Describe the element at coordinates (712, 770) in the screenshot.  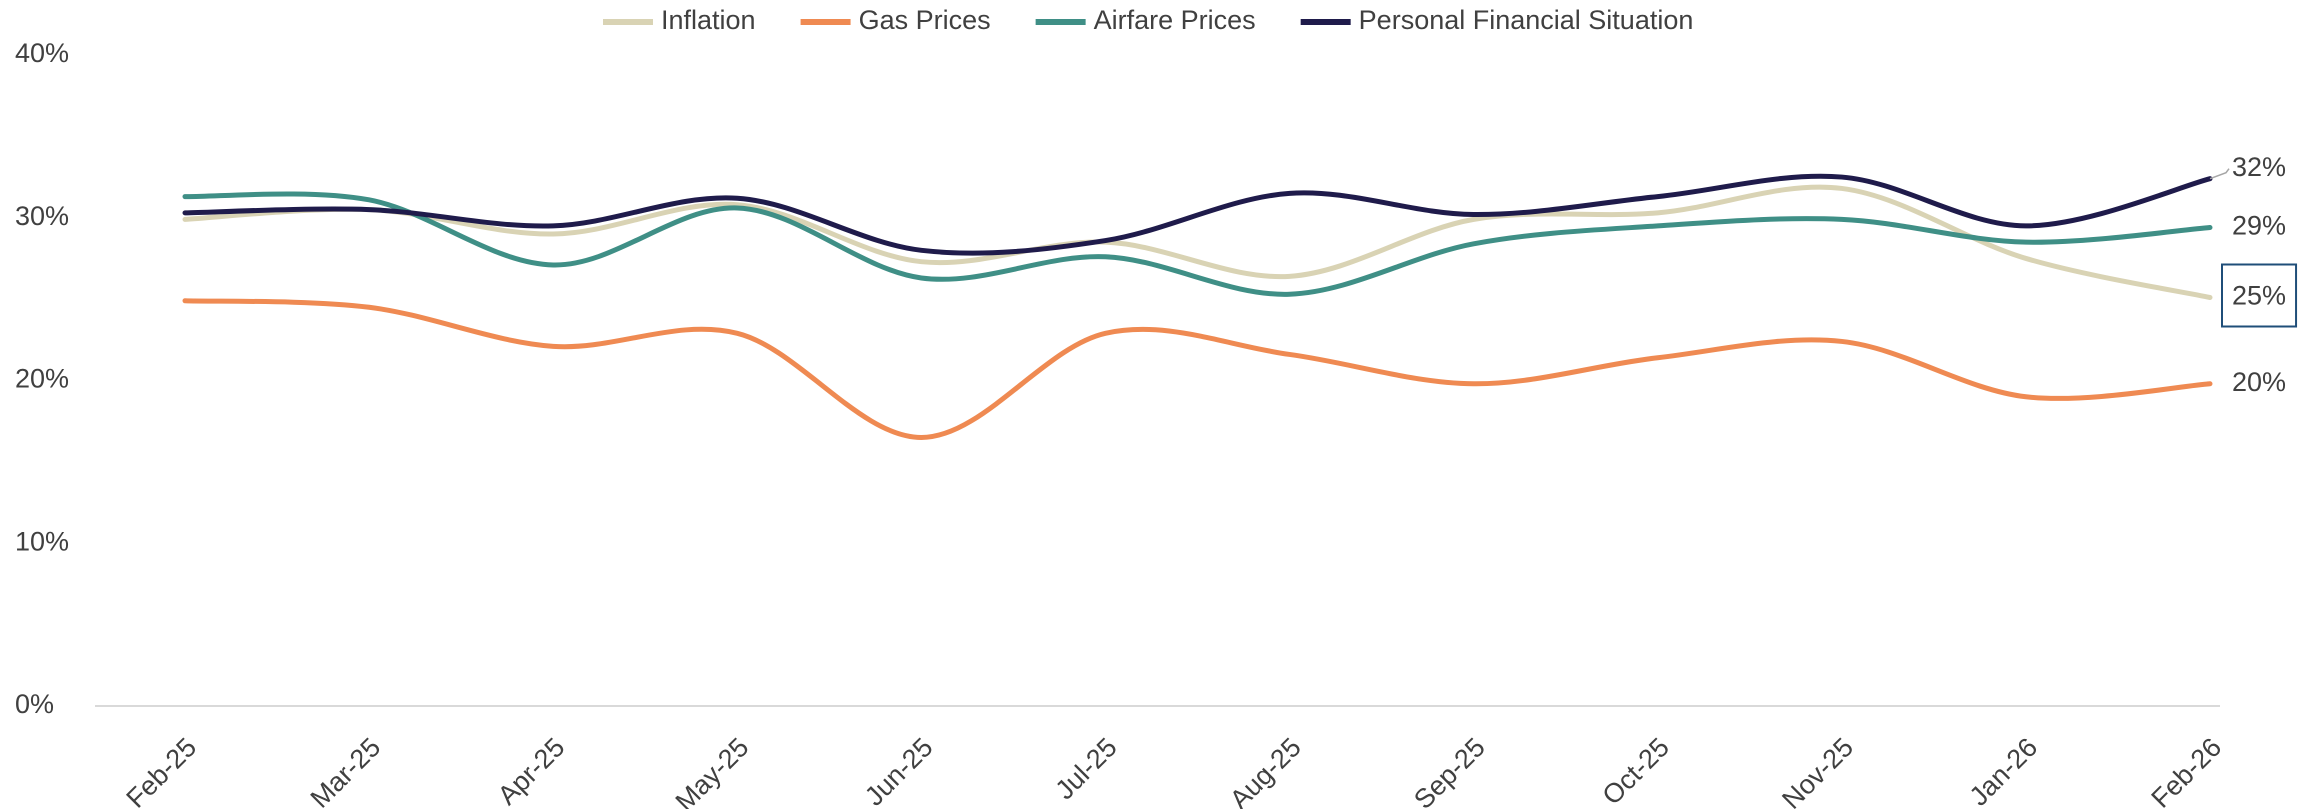
I see `x-tick-label: May-25` at that location.